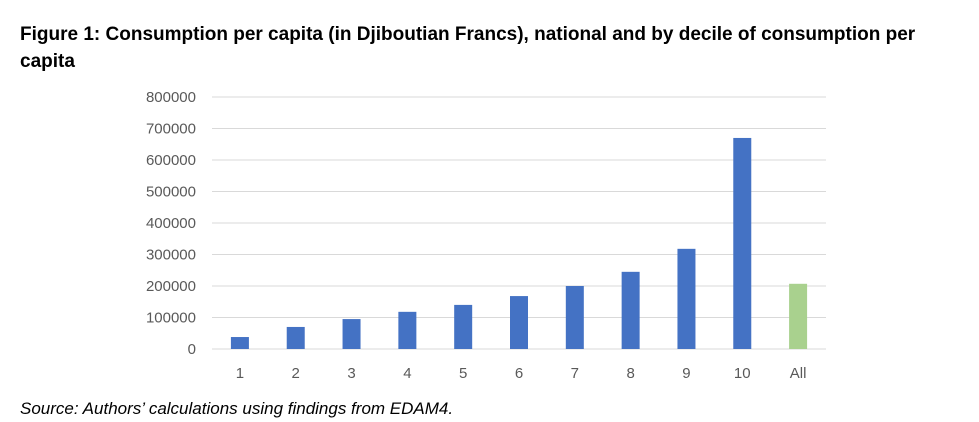 Image resolution: width=979 pixels, height=422 pixels. I want to click on y-tick-label: 600000, so click(171, 160).